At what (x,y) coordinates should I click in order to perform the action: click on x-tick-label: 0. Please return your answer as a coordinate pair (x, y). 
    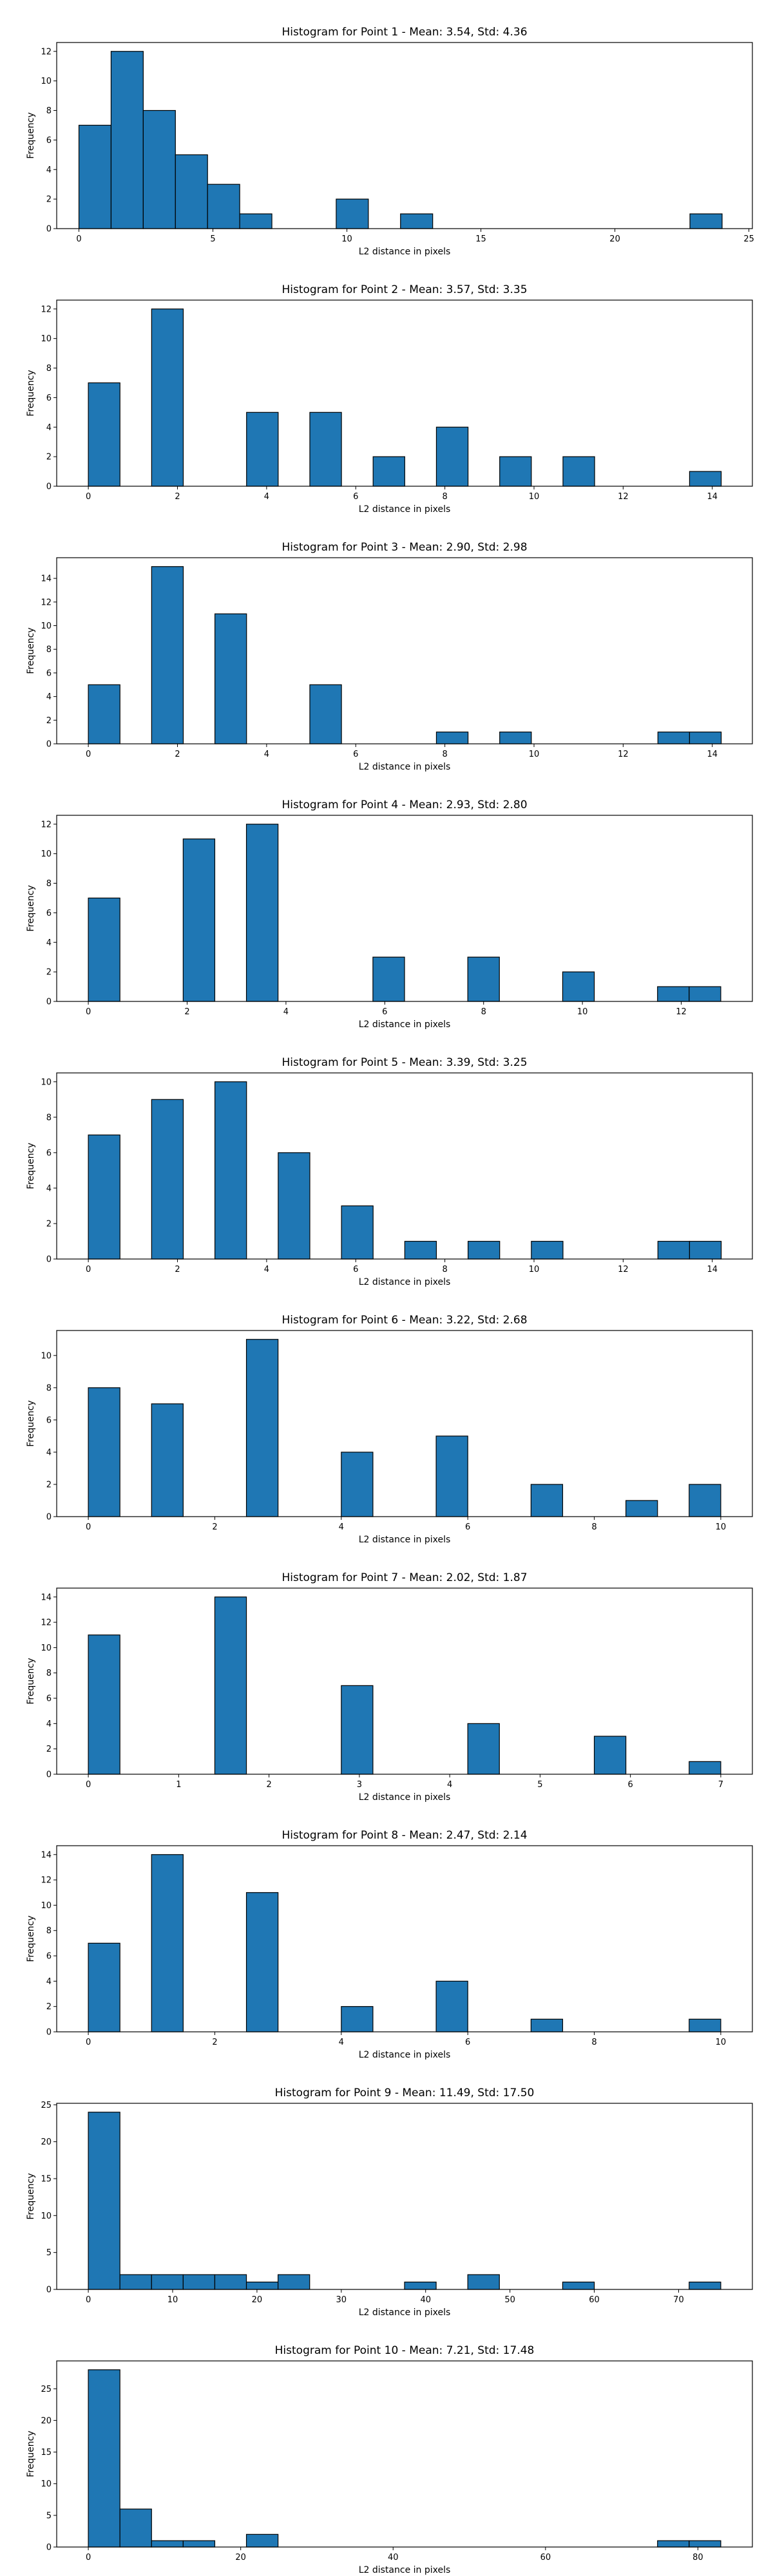
    Looking at the image, I should click on (88, 497).